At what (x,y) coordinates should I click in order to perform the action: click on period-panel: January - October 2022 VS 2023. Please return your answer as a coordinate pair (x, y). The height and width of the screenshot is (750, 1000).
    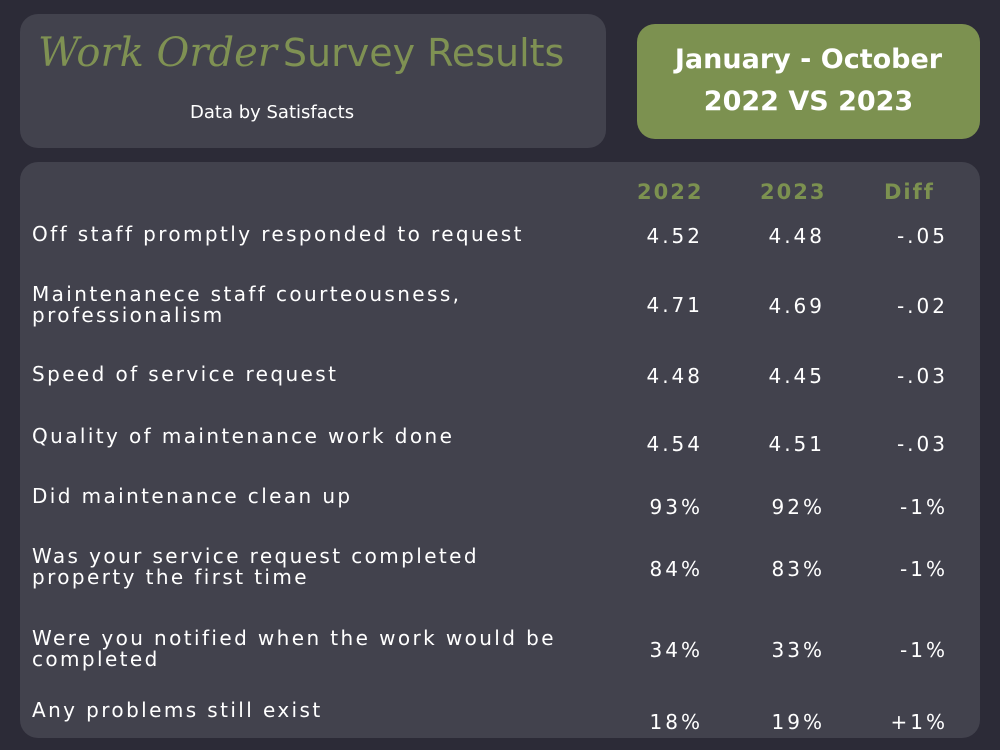
    Looking at the image, I should click on (808, 81).